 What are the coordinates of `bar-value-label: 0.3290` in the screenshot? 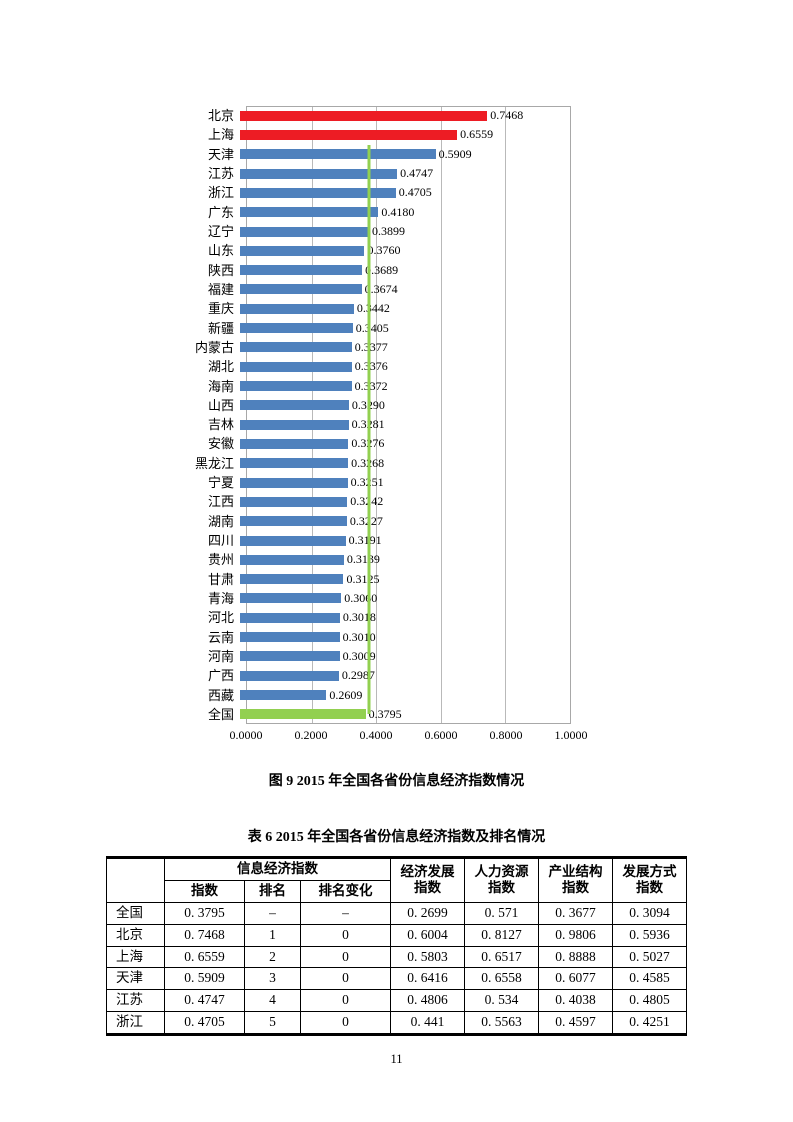 It's located at (368, 404).